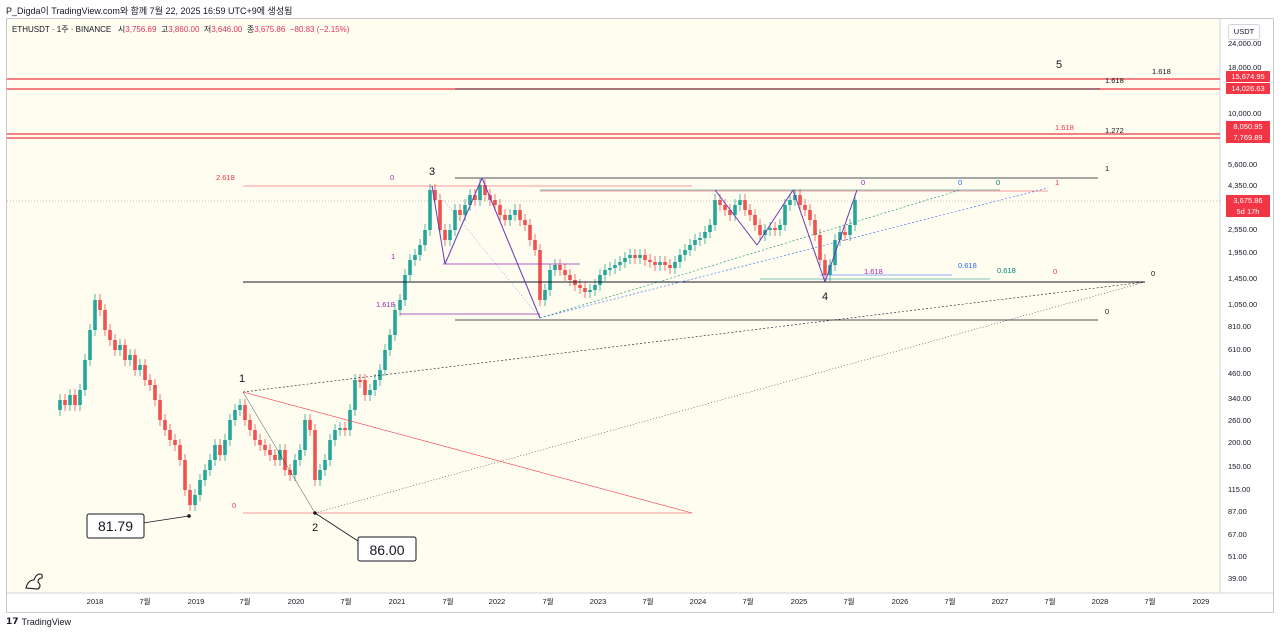 The image size is (1280, 635). What do you see at coordinates (1248, 211) in the screenshot?
I see `price-tag-countdown: 5d 17h` at bounding box center [1248, 211].